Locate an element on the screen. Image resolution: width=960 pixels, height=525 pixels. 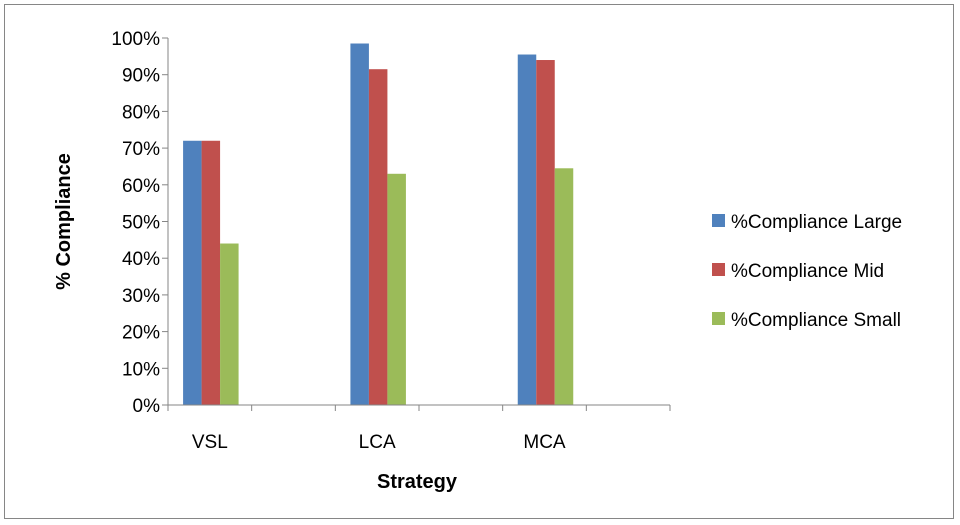
y-axis-ticks: 0% 10% 20% 30% 40% 50% 60% 70% 80% 90% 100% is located at coordinates (139, 223).